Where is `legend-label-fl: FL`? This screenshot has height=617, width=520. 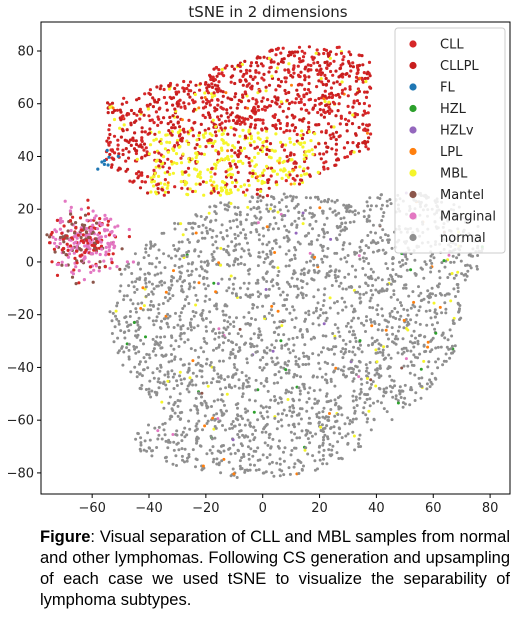 legend-label-fl: FL is located at coordinates (447, 88).